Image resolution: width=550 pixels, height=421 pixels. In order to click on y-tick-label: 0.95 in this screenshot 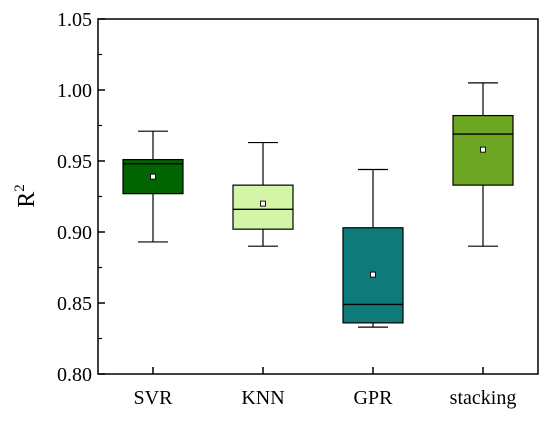, I will do `click(74, 162)`.